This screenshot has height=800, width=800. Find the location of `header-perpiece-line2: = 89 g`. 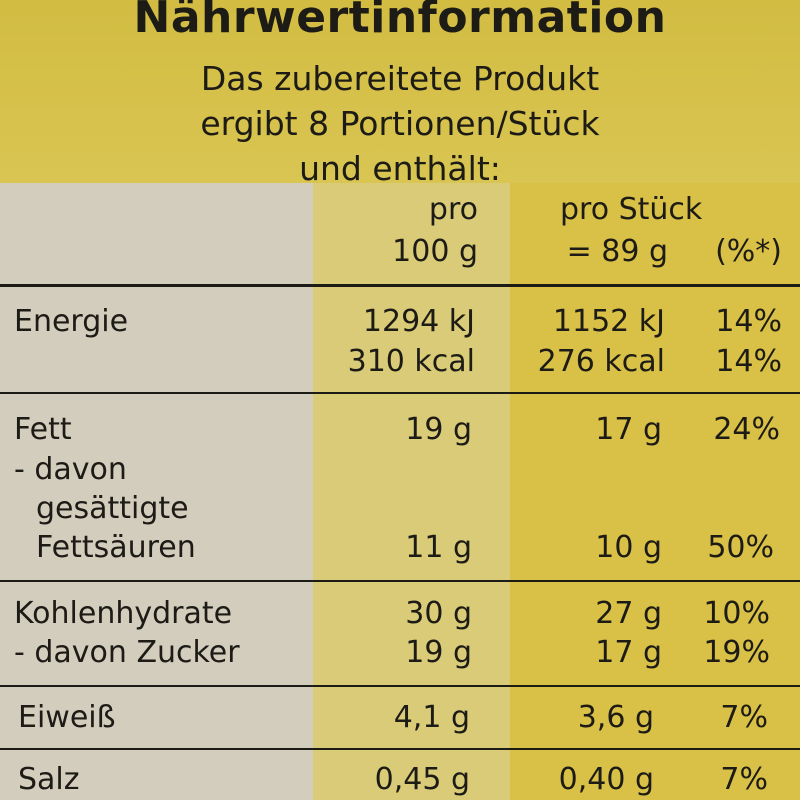

header-perpiece-line2: = 89 g is located at coordinates (617, 251).